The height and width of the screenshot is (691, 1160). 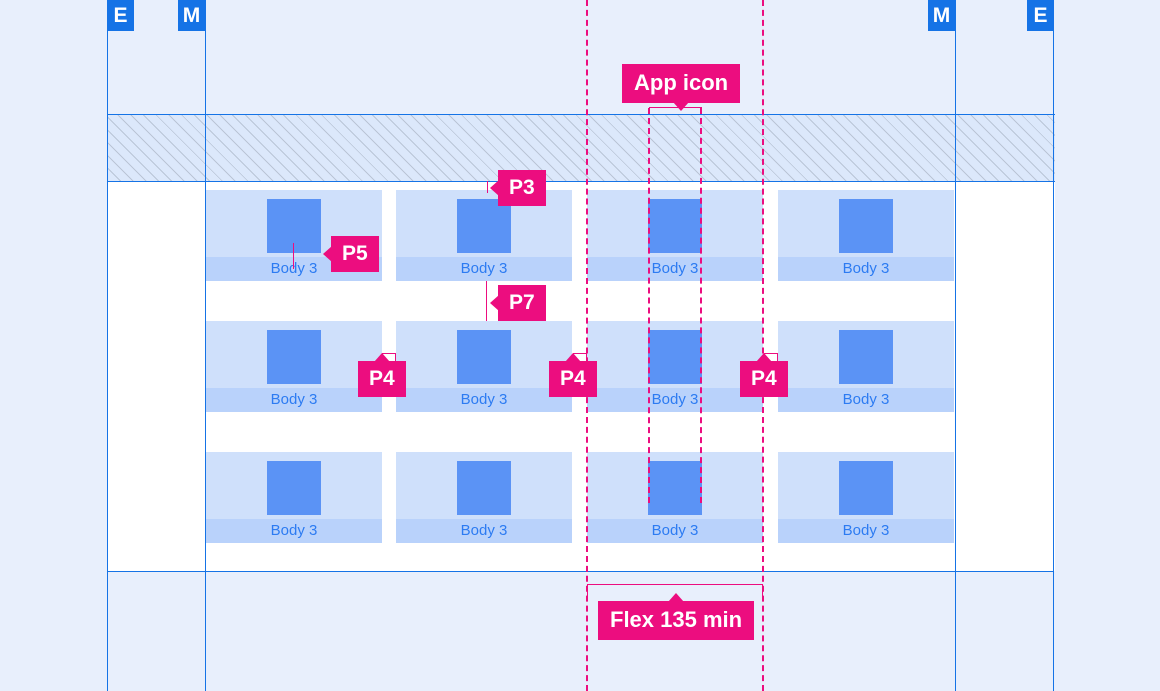 I want to click on measure-p5, so click(x=293, y=256).